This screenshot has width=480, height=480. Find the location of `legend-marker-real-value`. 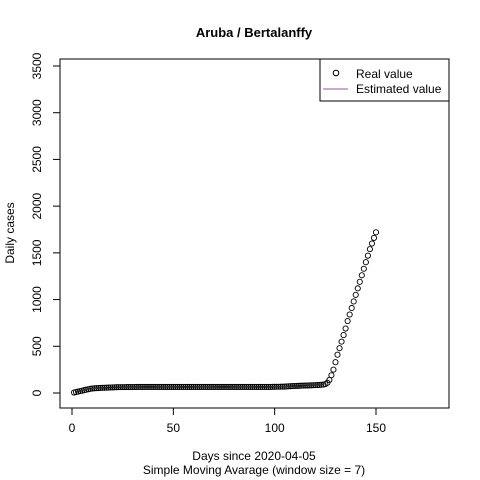

legend-marker-real-value is located at coordinates (336, 73).